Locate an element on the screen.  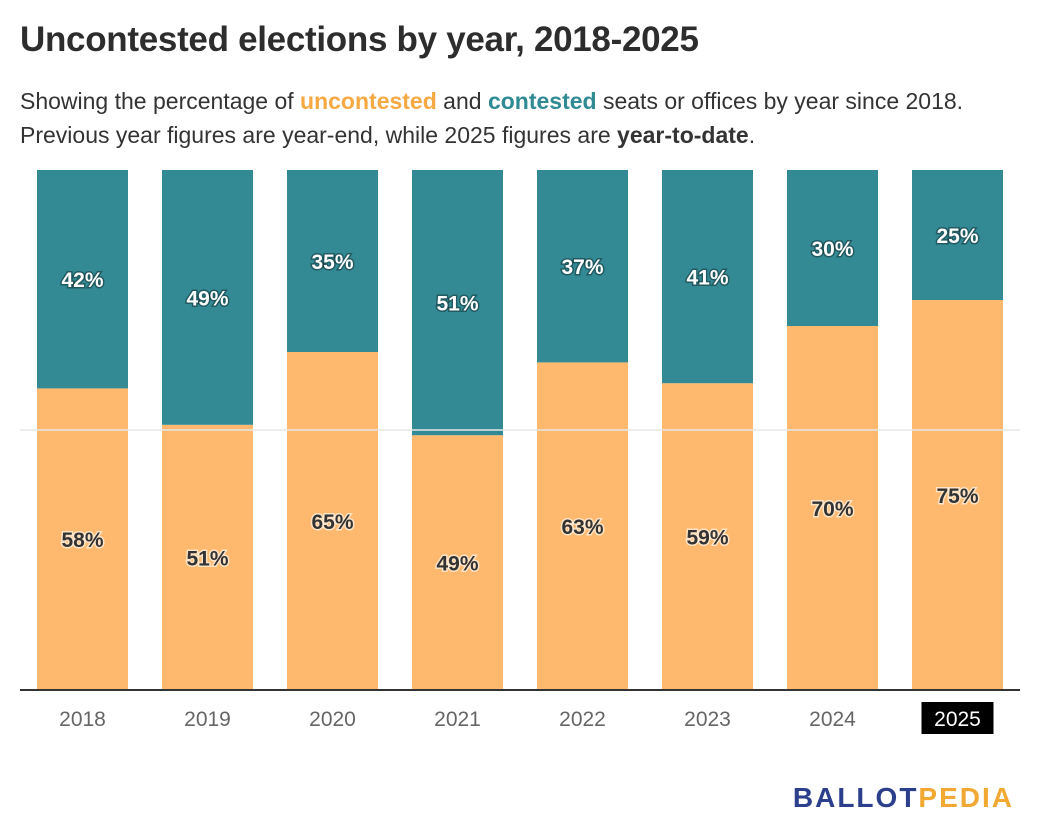
data-label-uncontested-2020: 65% is located at coordinates (332, 522).